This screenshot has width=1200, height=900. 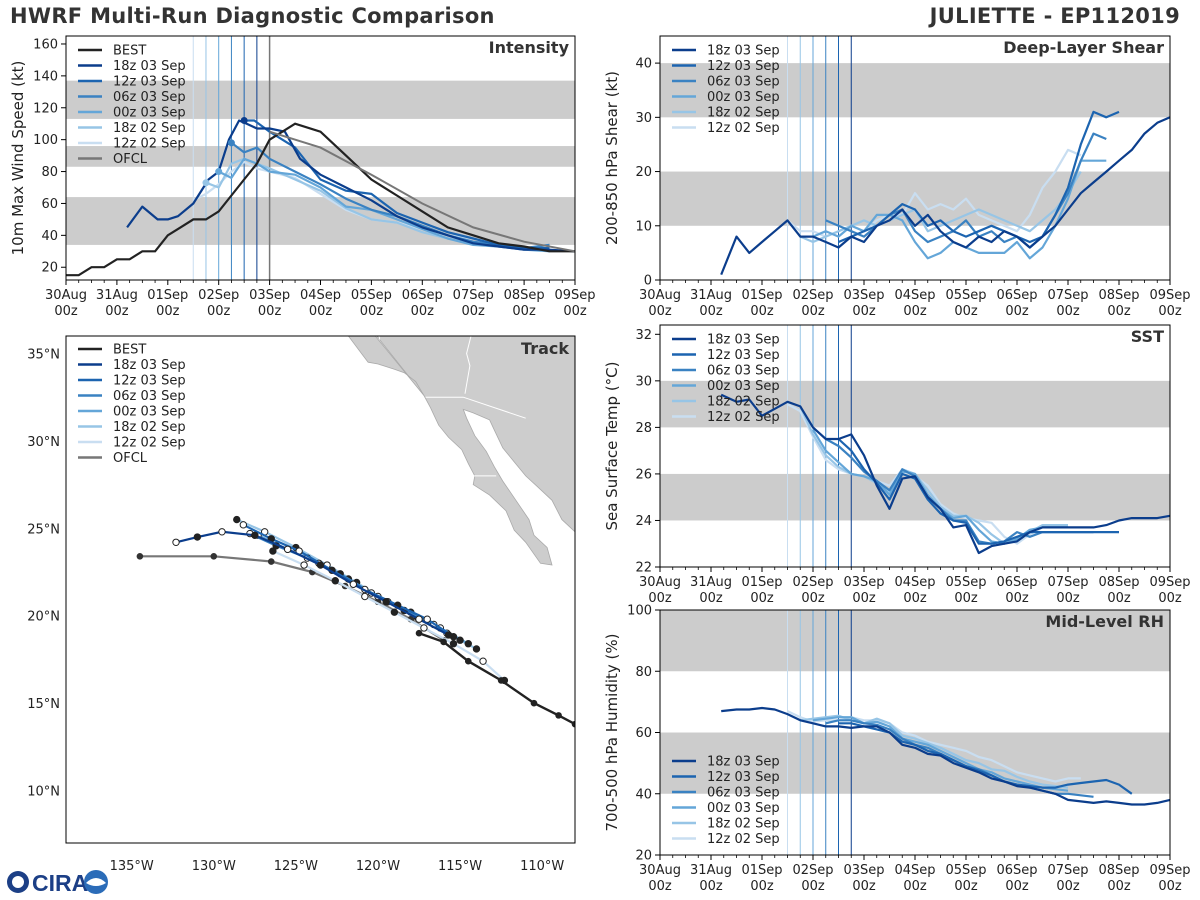 I want to click on land-california-coast, so click(x=386, y=366).